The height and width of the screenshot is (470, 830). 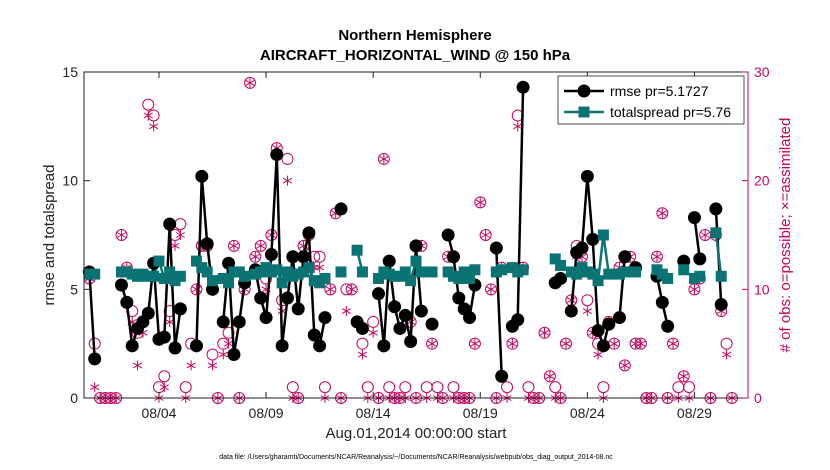 I want to click on x-tick-label: 08/24, so click(x=587, y=413).